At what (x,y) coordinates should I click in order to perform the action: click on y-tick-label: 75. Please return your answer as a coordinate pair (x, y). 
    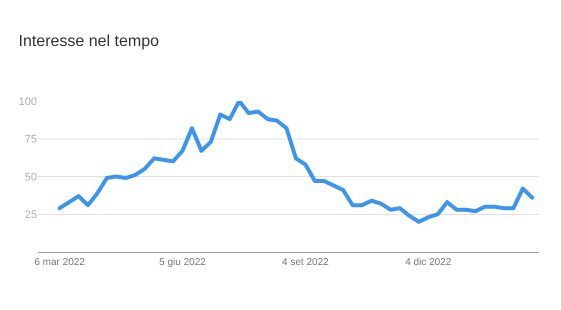
    Looking at the image, I should click on (30, 140).